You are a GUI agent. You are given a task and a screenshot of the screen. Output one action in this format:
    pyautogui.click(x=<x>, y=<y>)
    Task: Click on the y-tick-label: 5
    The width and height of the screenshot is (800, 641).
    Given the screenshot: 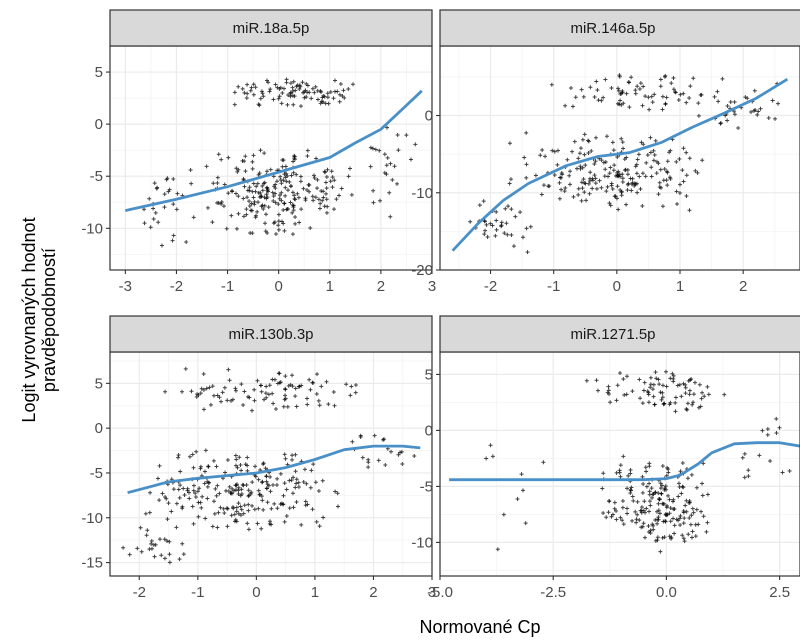 What is the action you would take?
    pyautogui.click(x=99, y=383)
    